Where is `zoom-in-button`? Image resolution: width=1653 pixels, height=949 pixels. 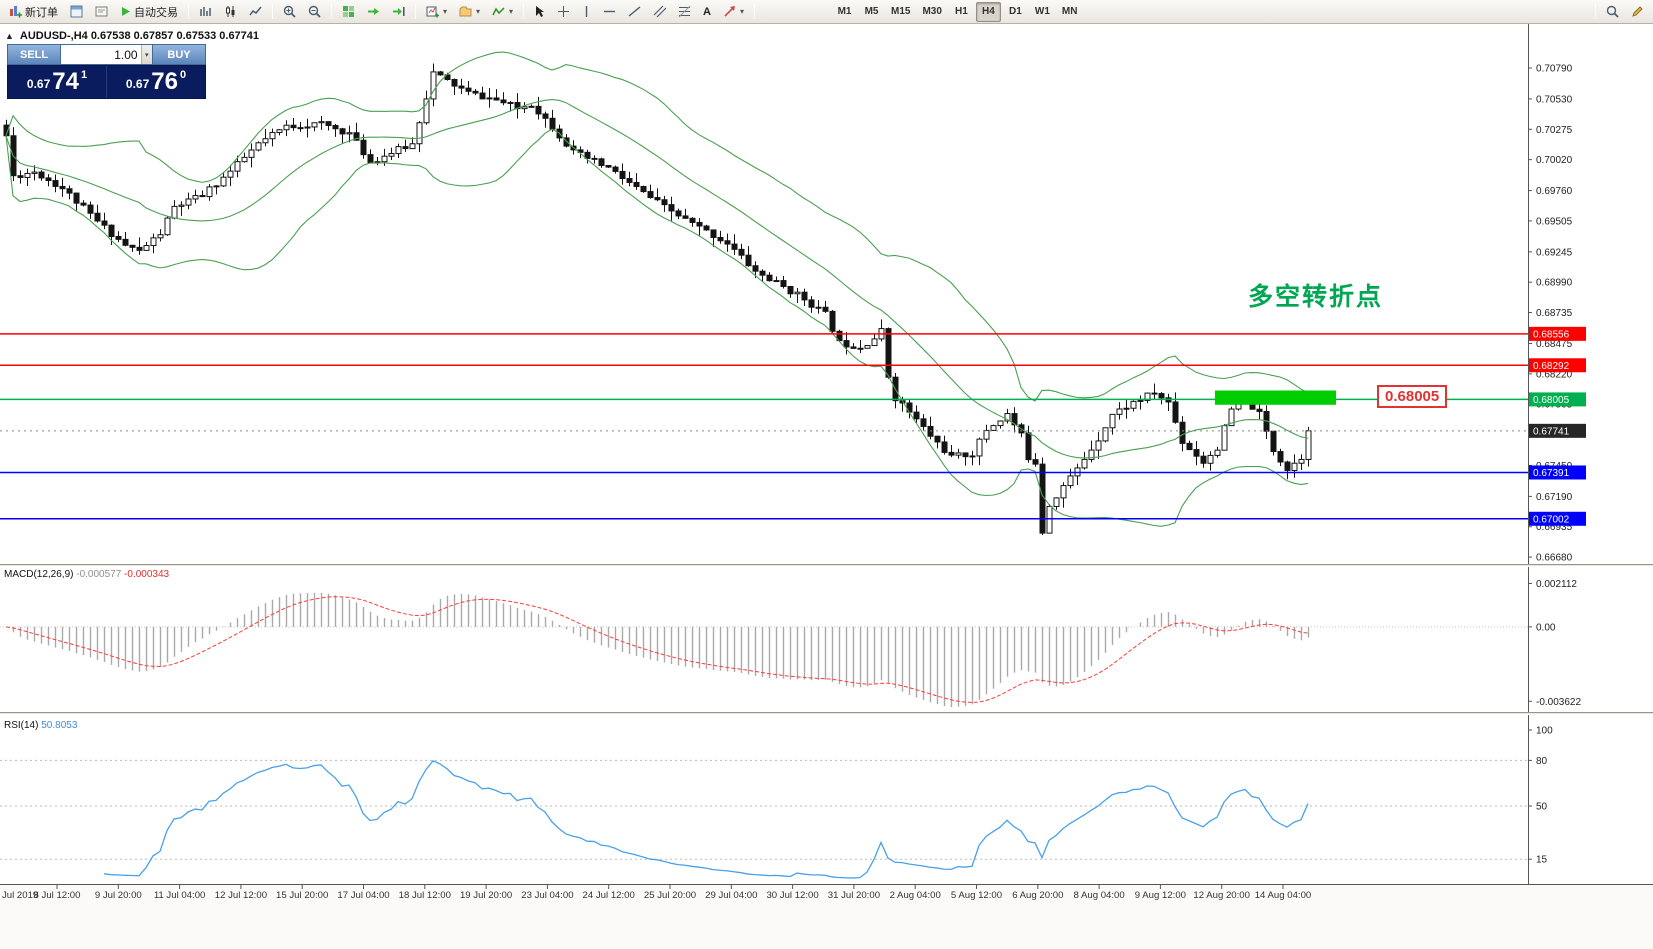 zoom-in-button is located at coordinates (289, 12).